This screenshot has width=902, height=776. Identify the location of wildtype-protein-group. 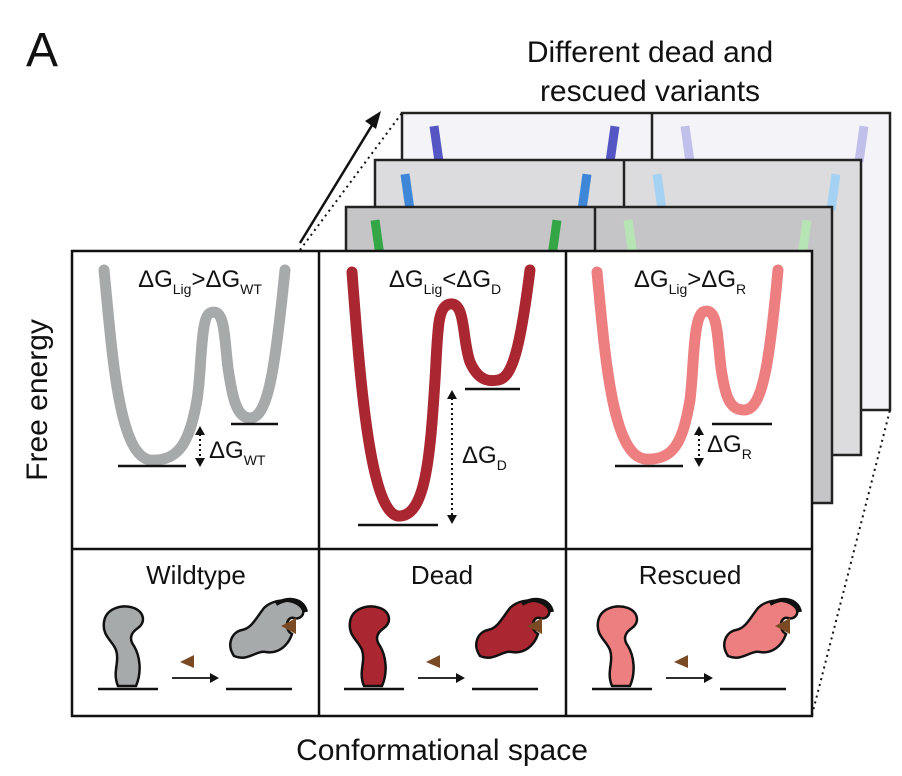
(203, 644).